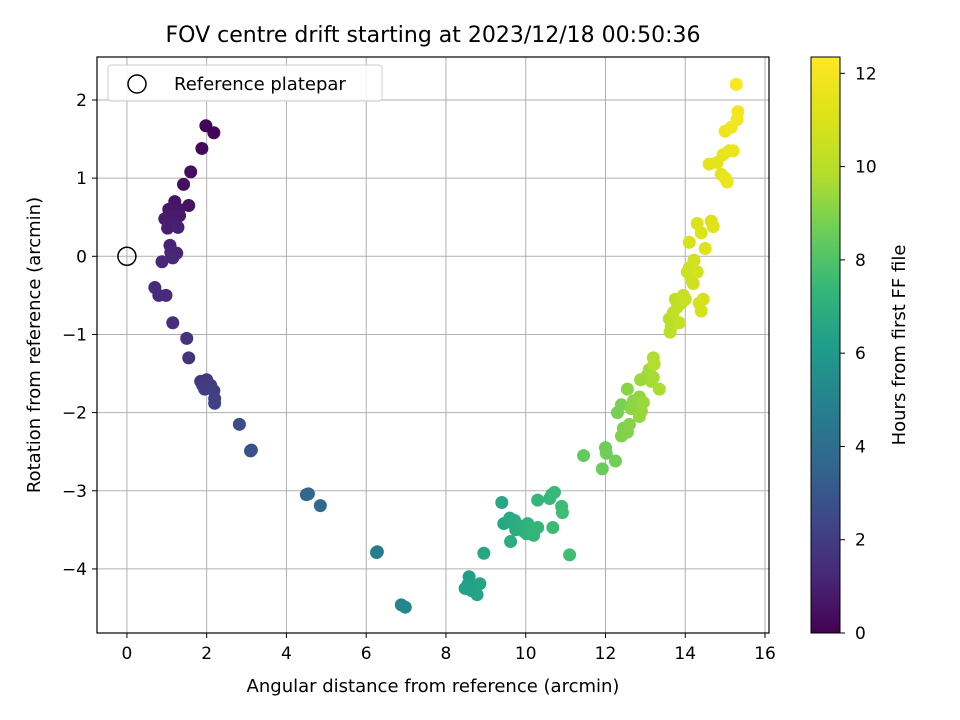 The image size is (960, 720). I want to click on y-tick-label: −4, so click(74, 570).